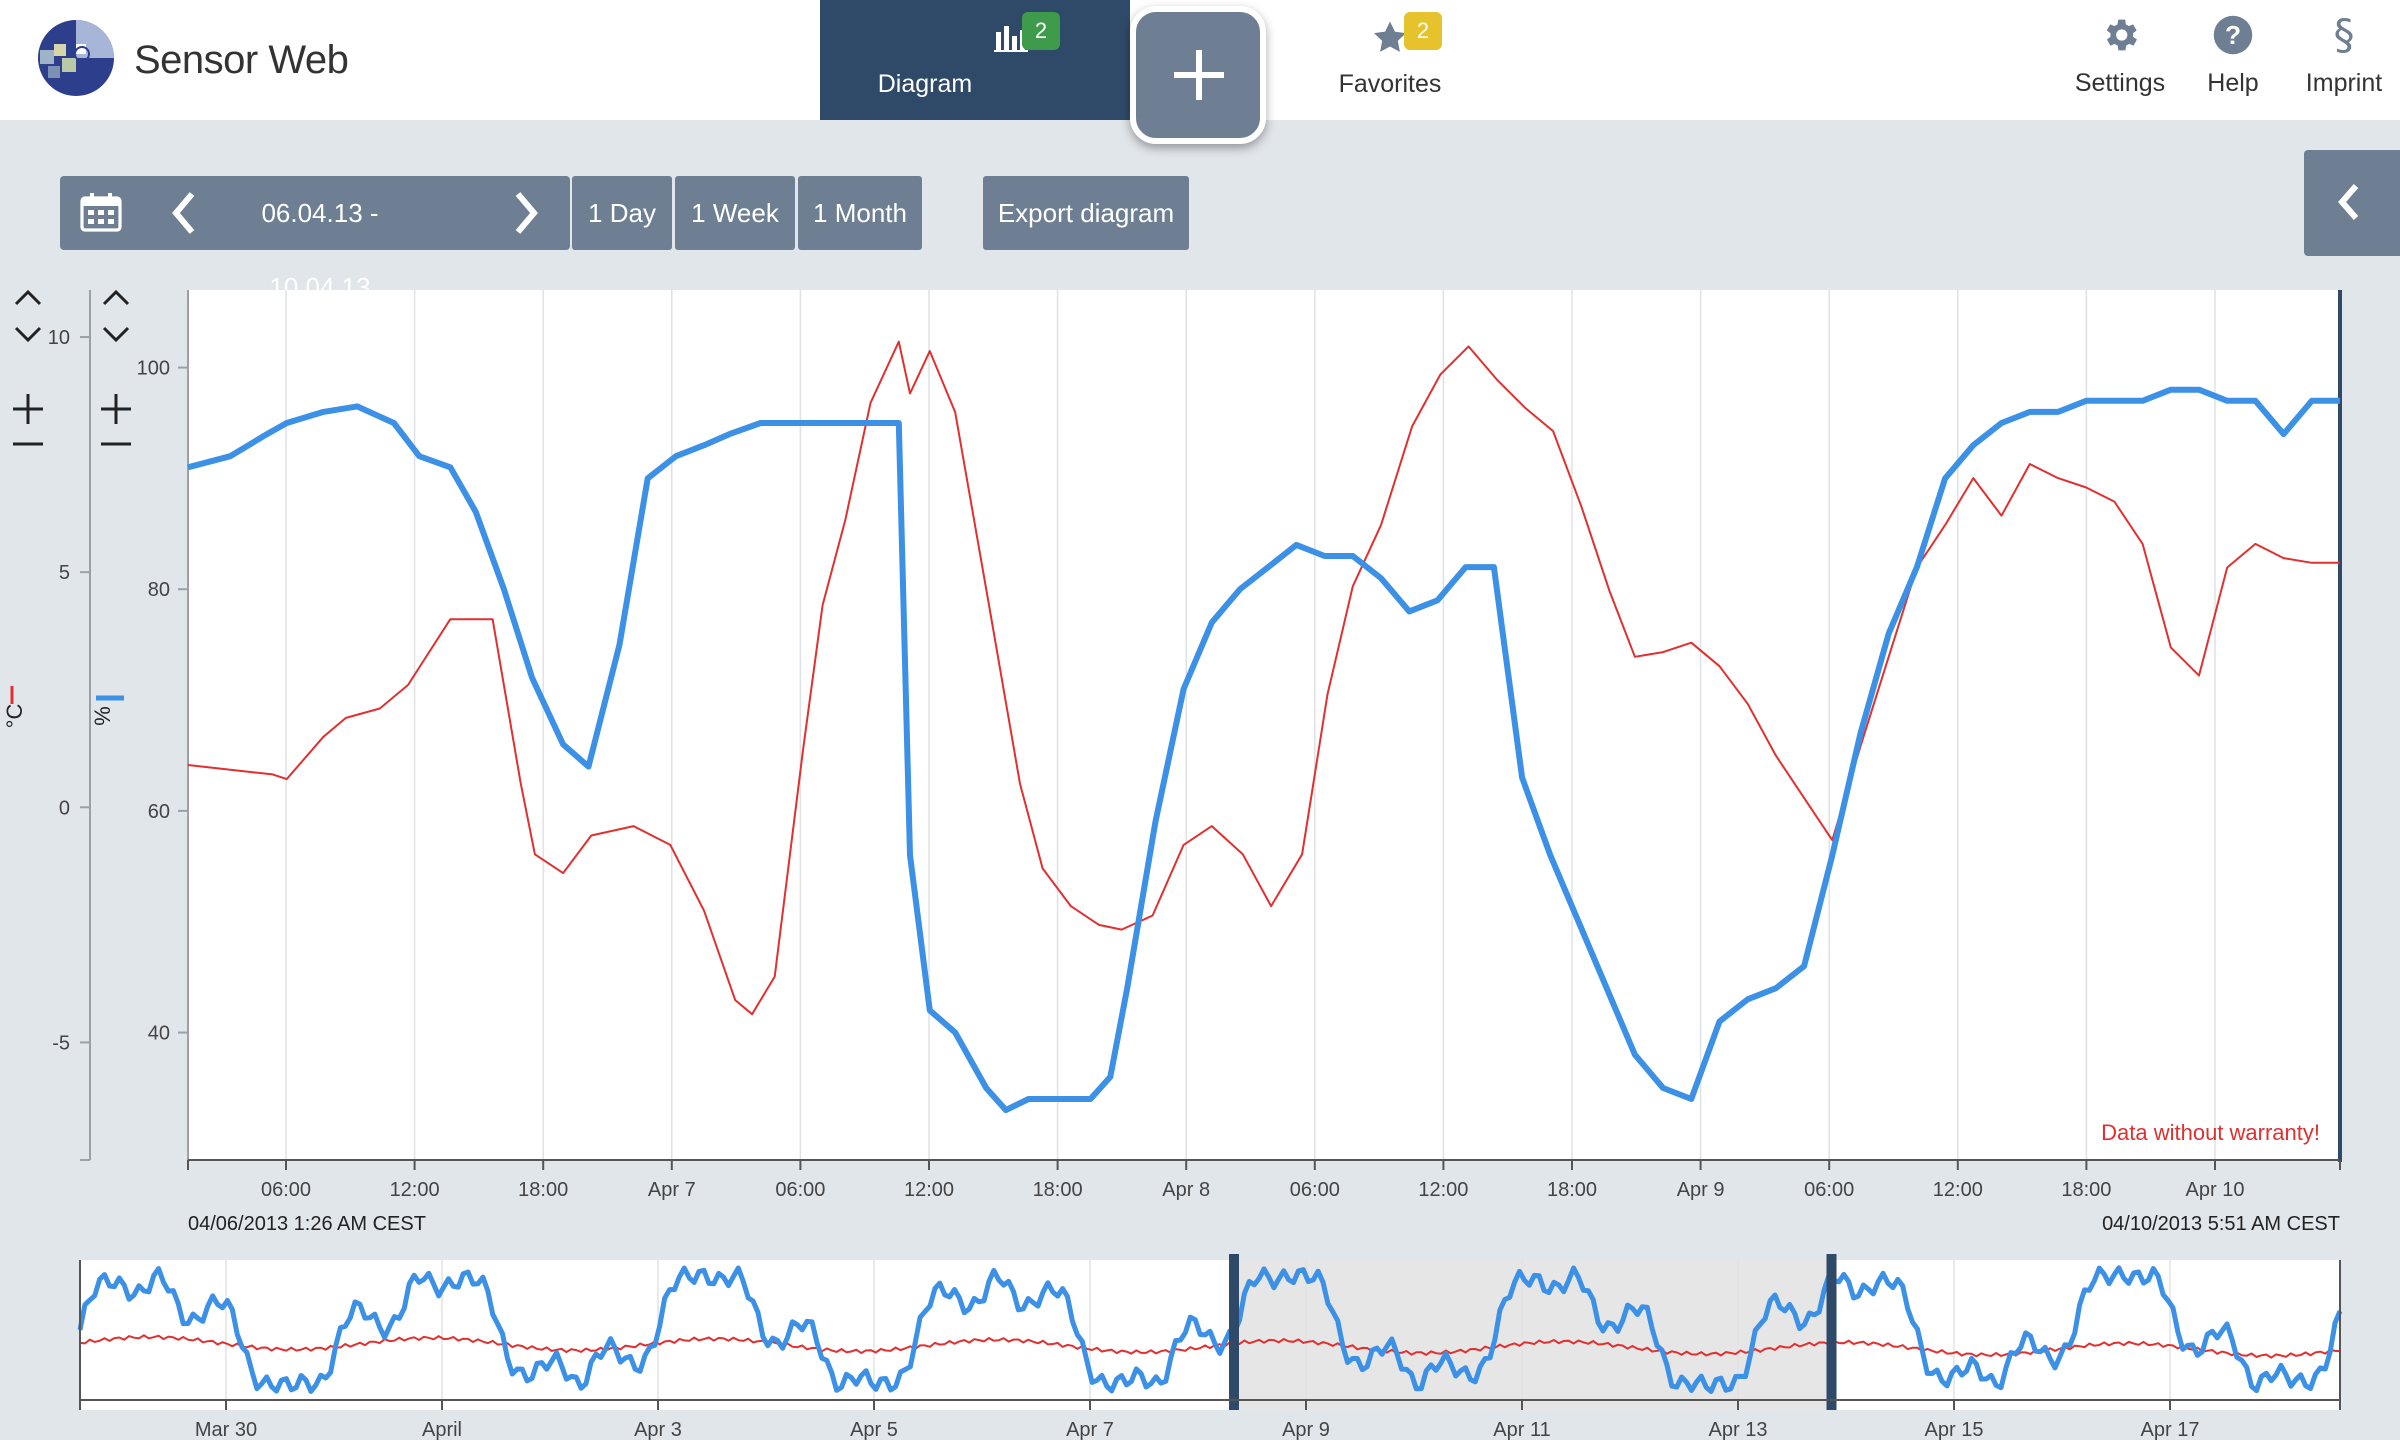 The height and width of the screenshot is (1440, 2400). What do you see at coordinates (1701, 1190) in the screenshot?
I see `x-tick-label: Apr 9` at bounding box center [1701, 1190].